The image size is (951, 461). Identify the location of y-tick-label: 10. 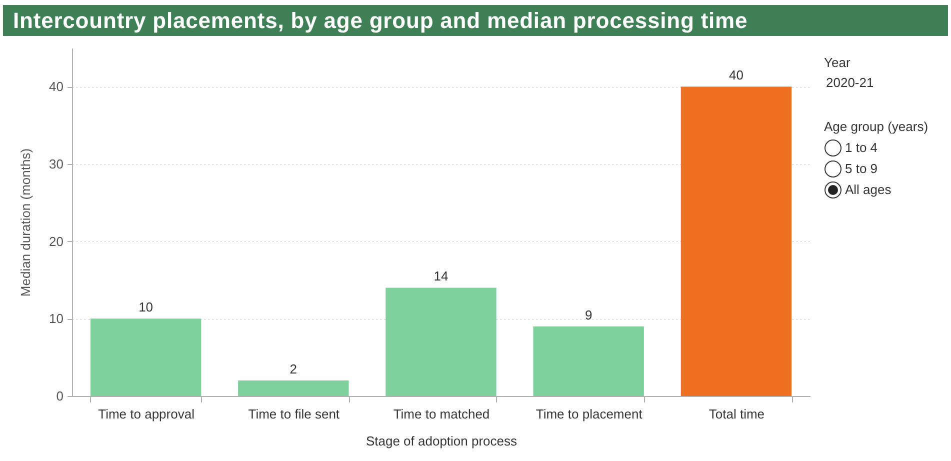
(56, 318).